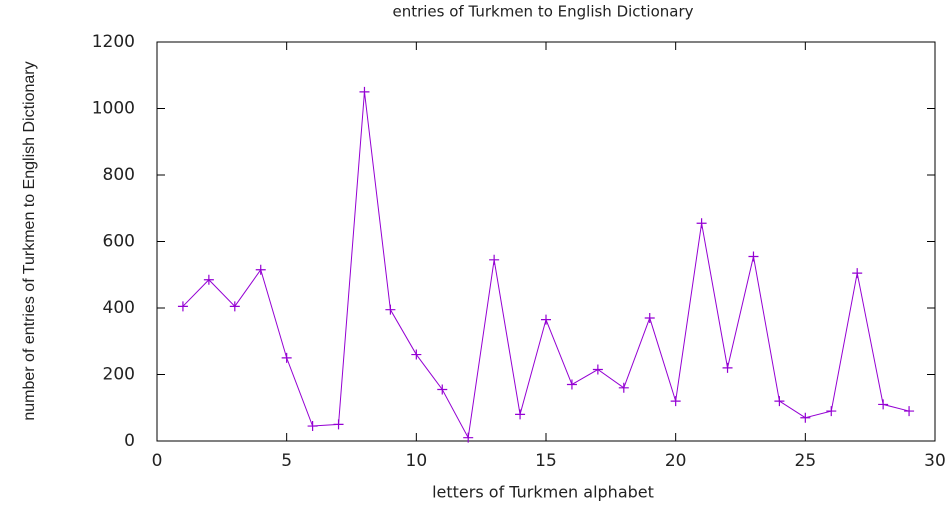 The height and width of the screenshot is (510, 952). What do you see at coordinates (119, 175) in the screenshot?
I see `y-tick-label: 800` at bounding box center [119, 175].